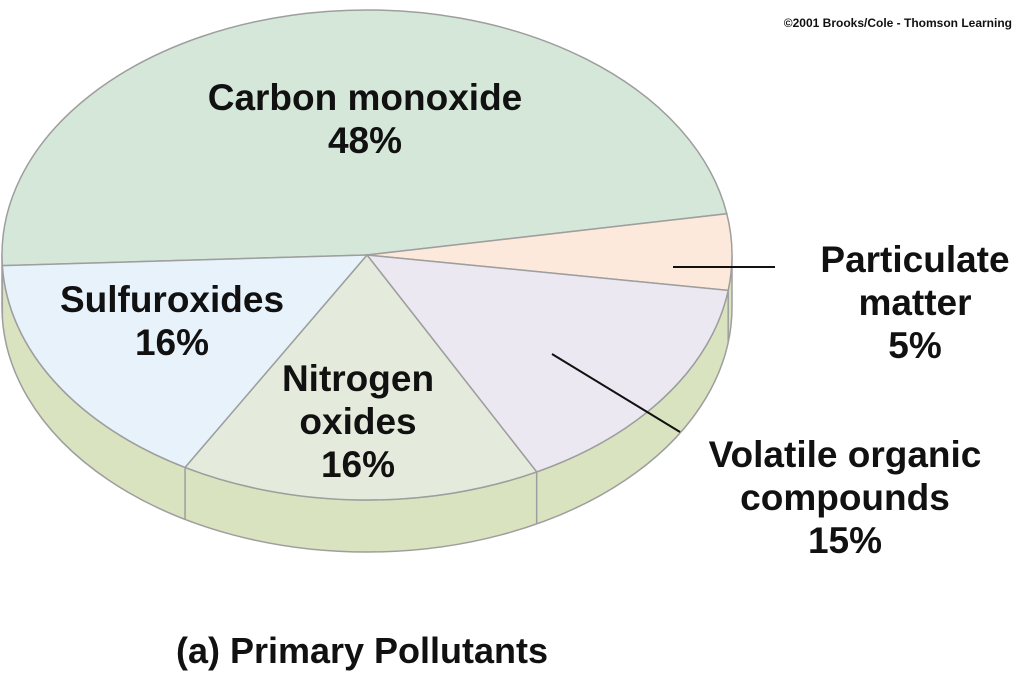 The height and width of the screenshot is (675, 1024). Describe the element at coordinates (845, 454) in the screenshot. I see `category-label-volatile-organic: Volatile organic` at that location.